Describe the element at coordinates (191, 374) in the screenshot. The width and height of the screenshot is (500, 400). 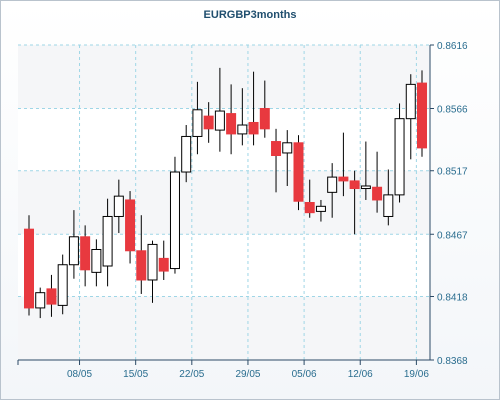
I see `x-tick-label: 22/05` at that location.